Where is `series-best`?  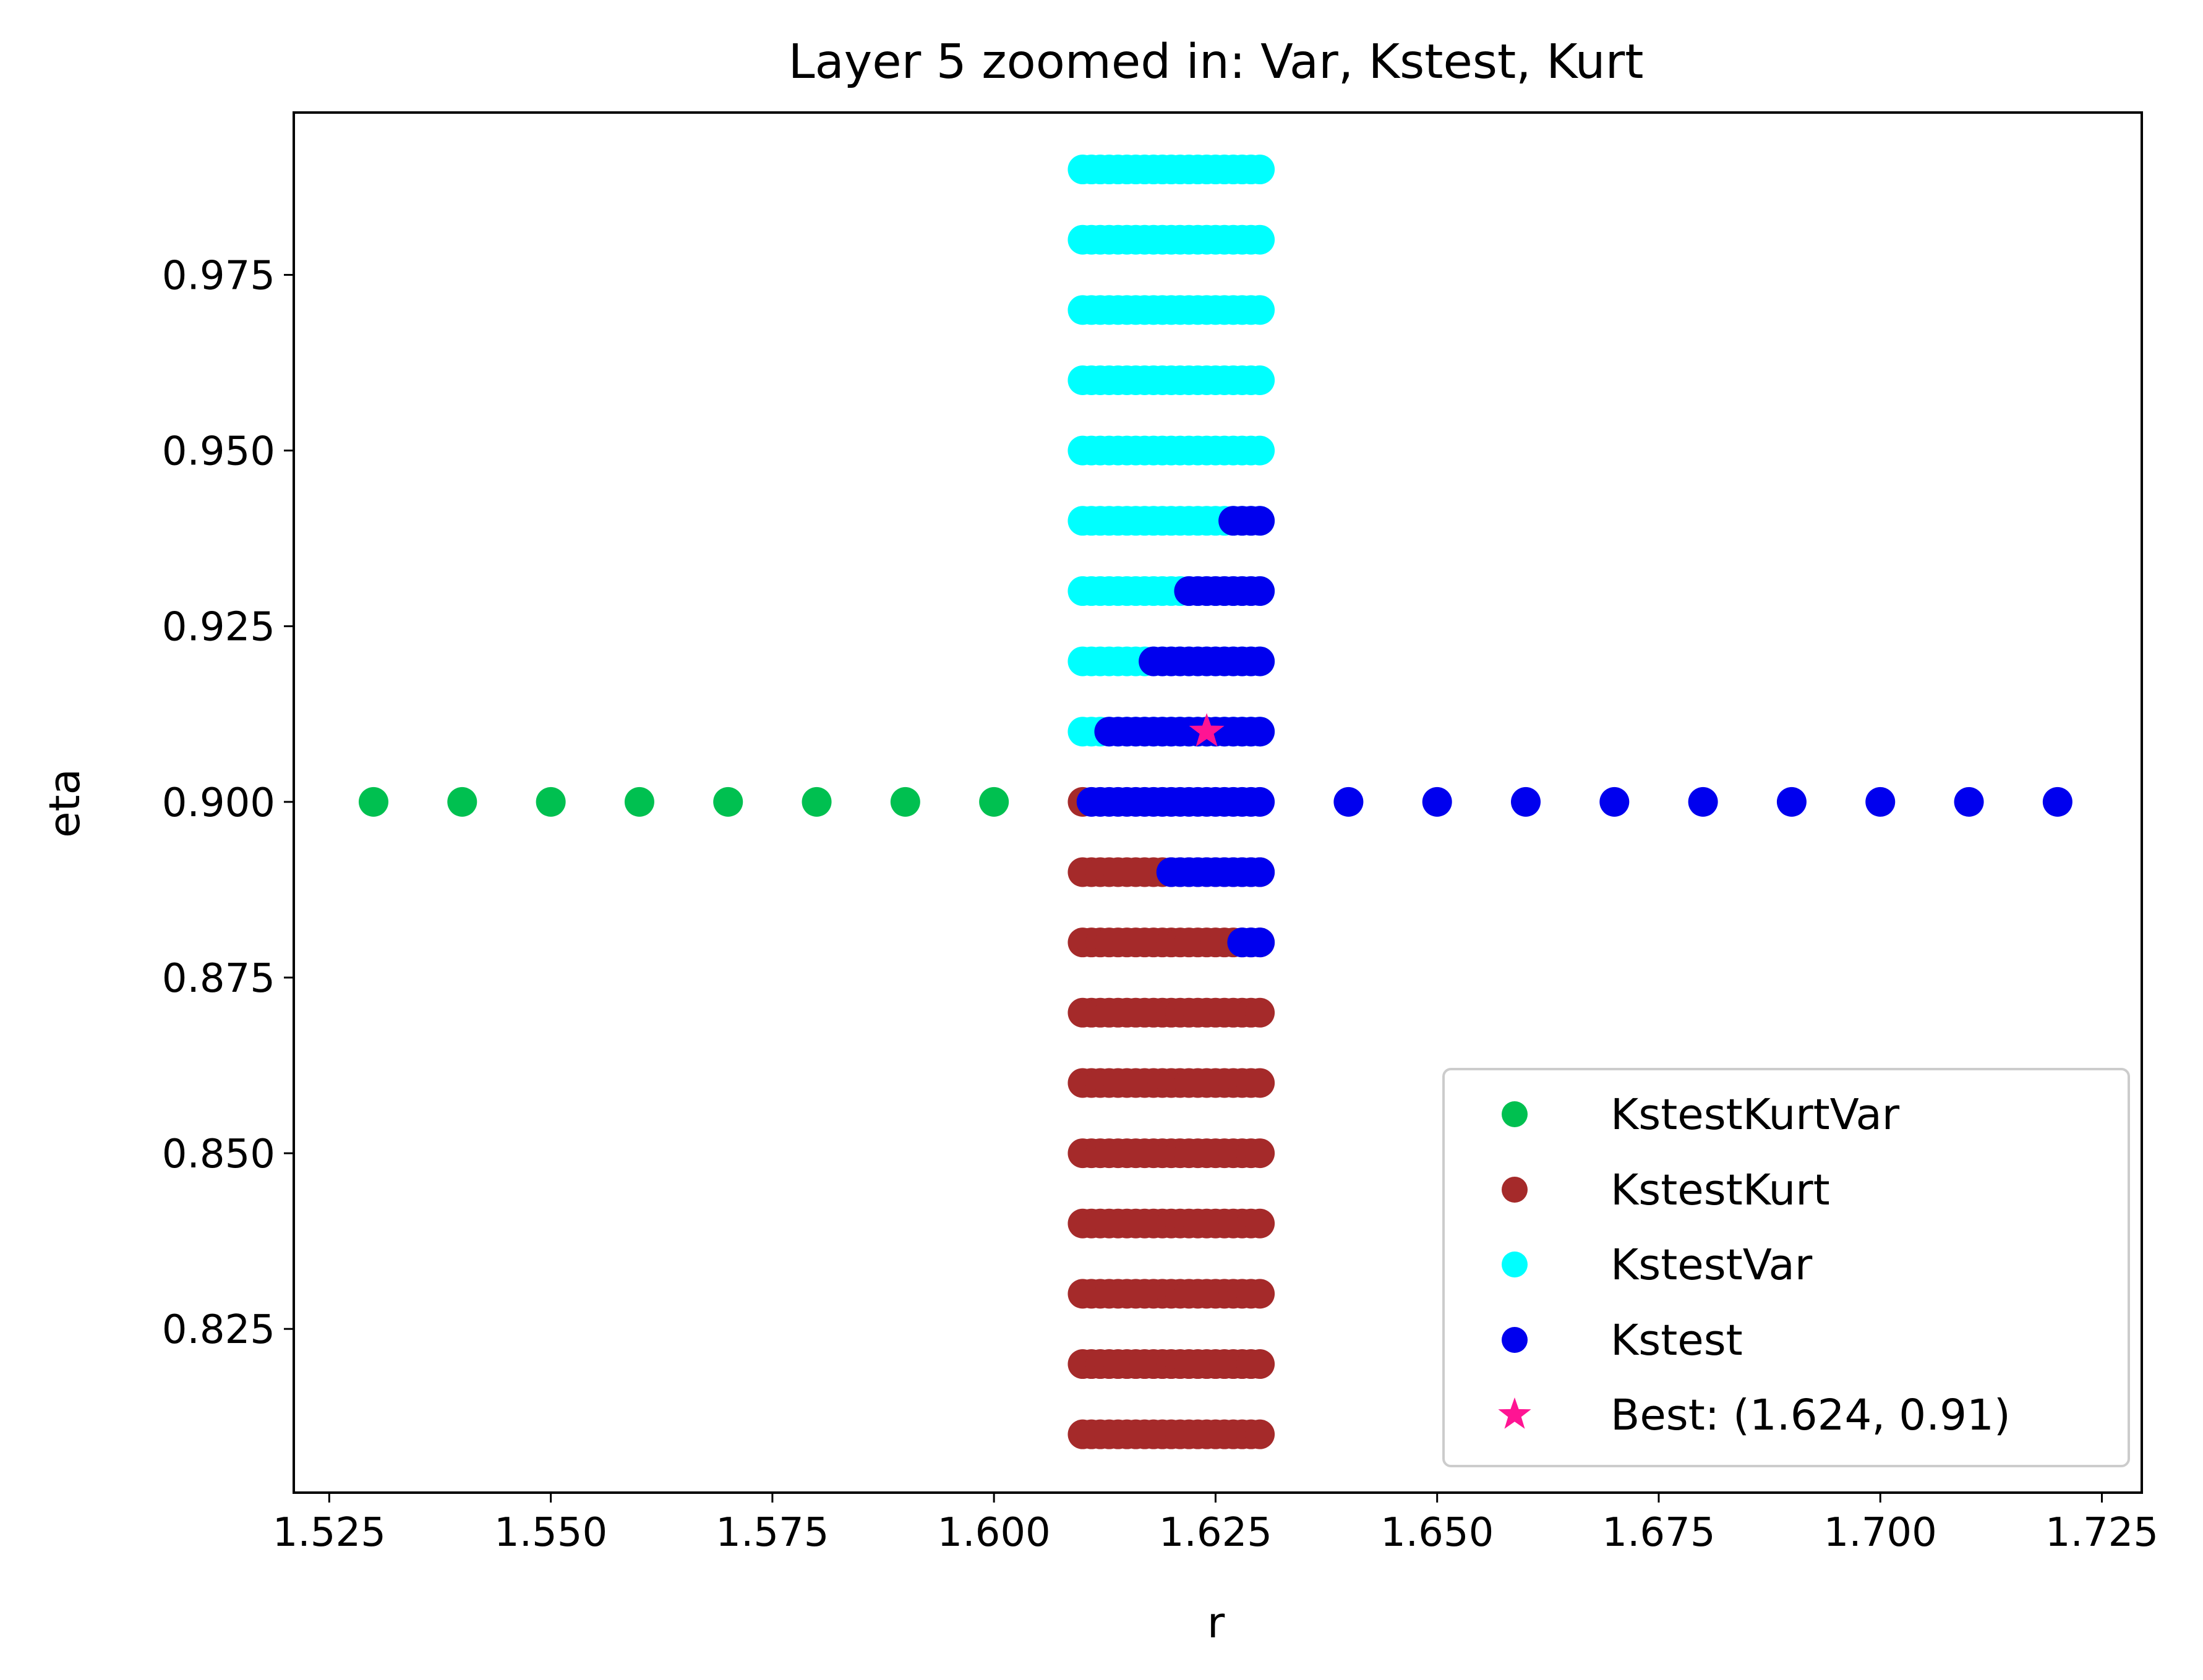
series-best is located at coordinates (1207, 730).